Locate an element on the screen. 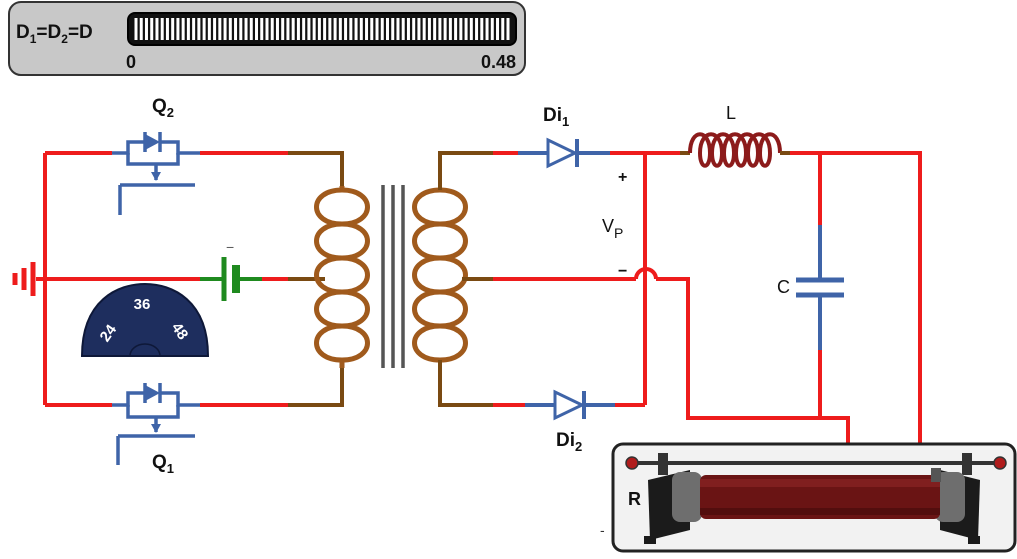  resistor-label: R is located at coordinates (634, 499).